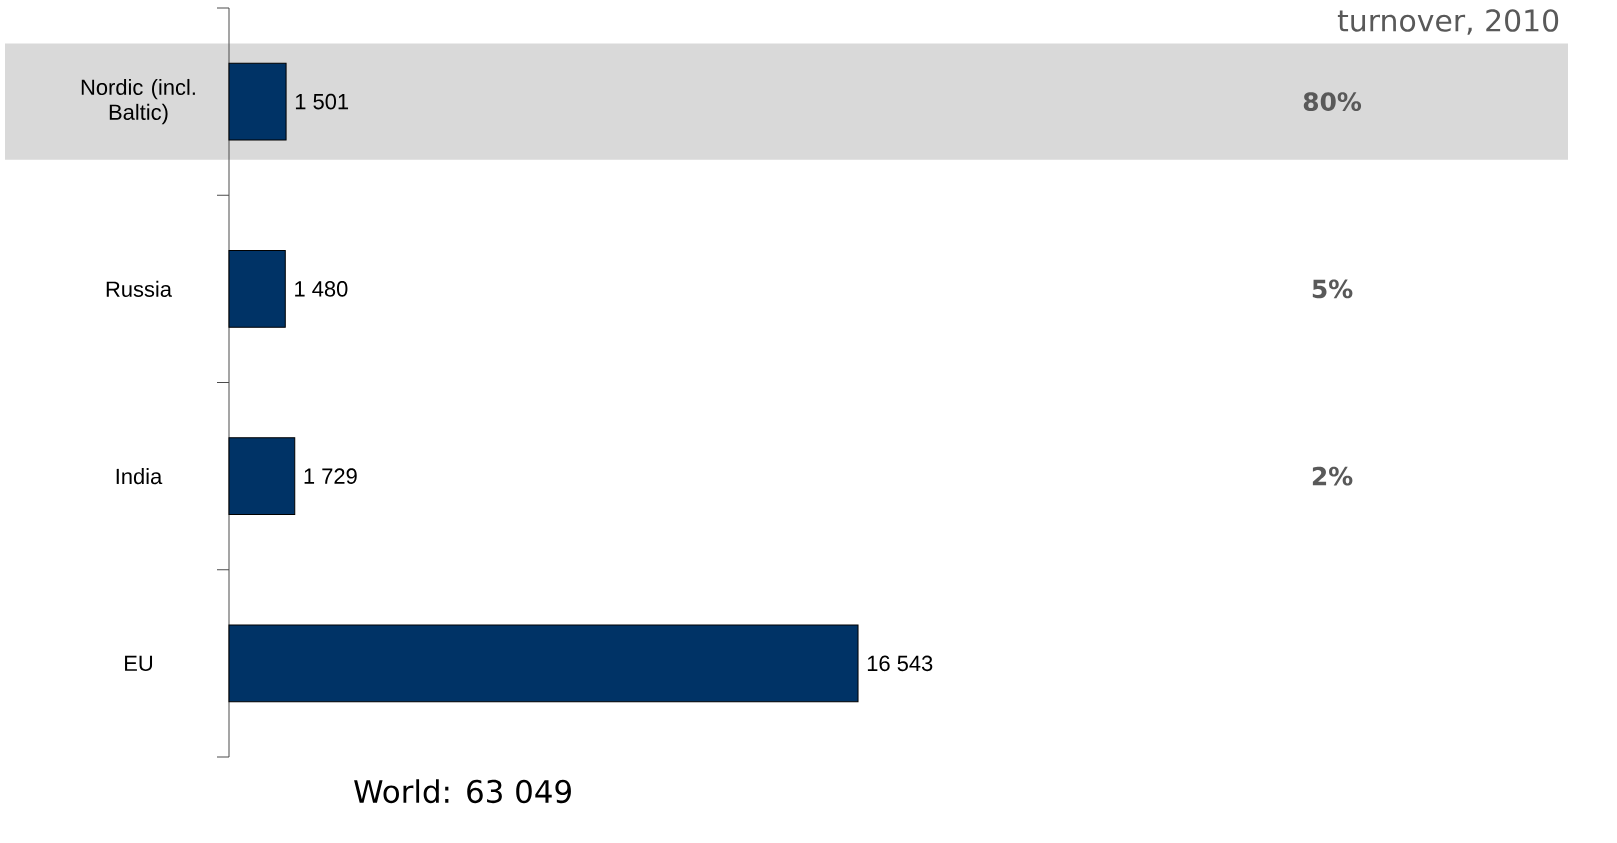 The image size is (1617, 843). What do you see at coordinates (1332, 102) in the screenshot?
I see `text: 80%` at bounding box center [1332, 102].